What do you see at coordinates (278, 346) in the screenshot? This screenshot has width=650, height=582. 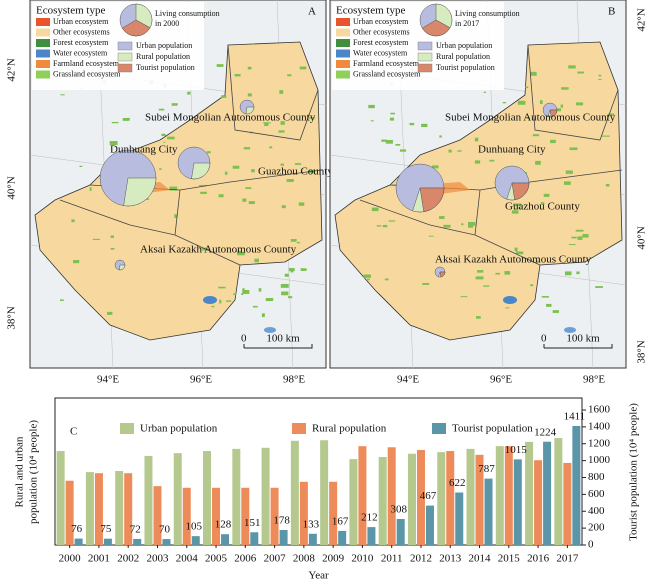 I see `scale-bar` at bounding box center [278, 346].